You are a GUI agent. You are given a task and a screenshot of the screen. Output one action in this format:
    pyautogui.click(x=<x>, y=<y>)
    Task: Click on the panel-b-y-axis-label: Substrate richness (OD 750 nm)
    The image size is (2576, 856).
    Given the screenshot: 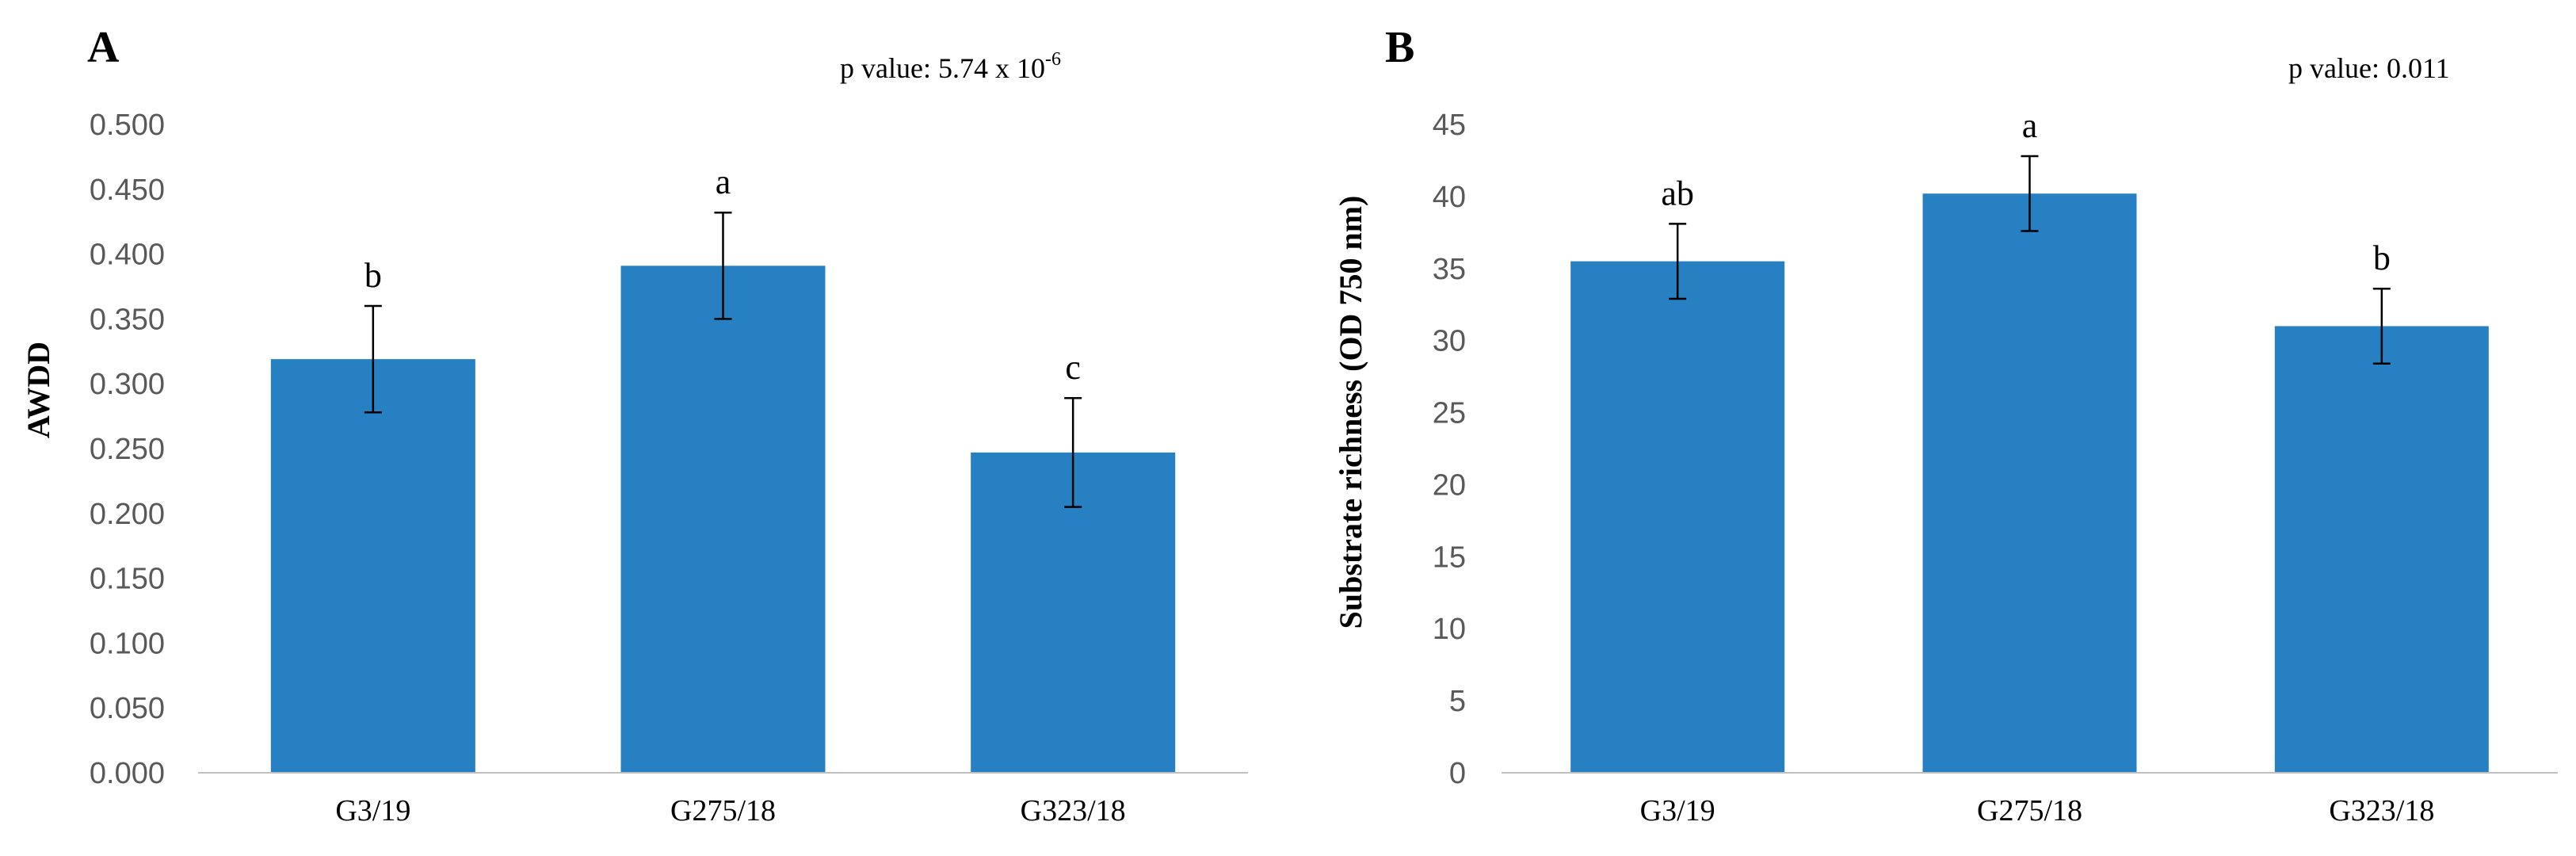 What is the action you would take?
    pyautogui.click(x=1350, y=413)
    